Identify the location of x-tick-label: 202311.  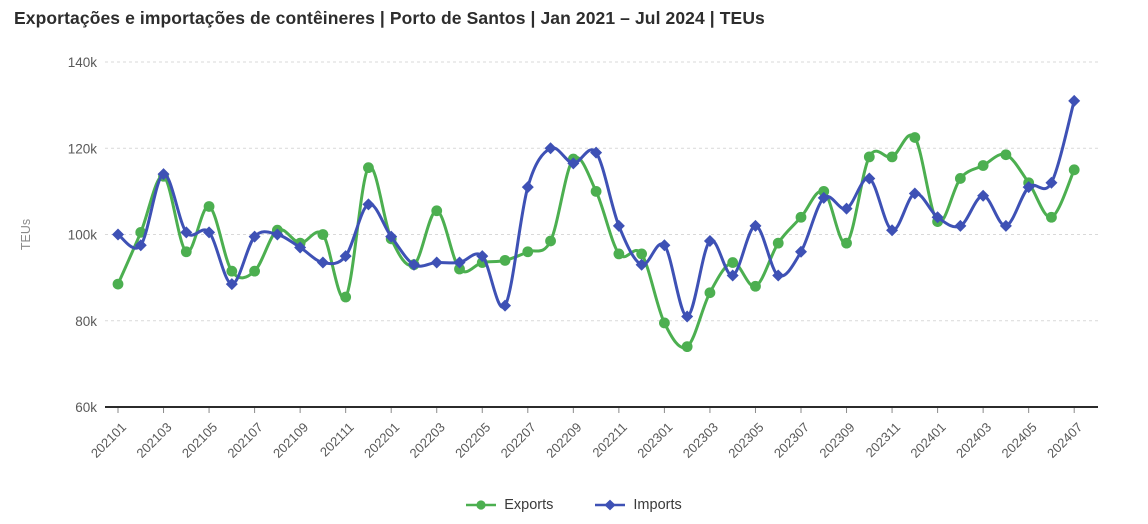
(883, 440).